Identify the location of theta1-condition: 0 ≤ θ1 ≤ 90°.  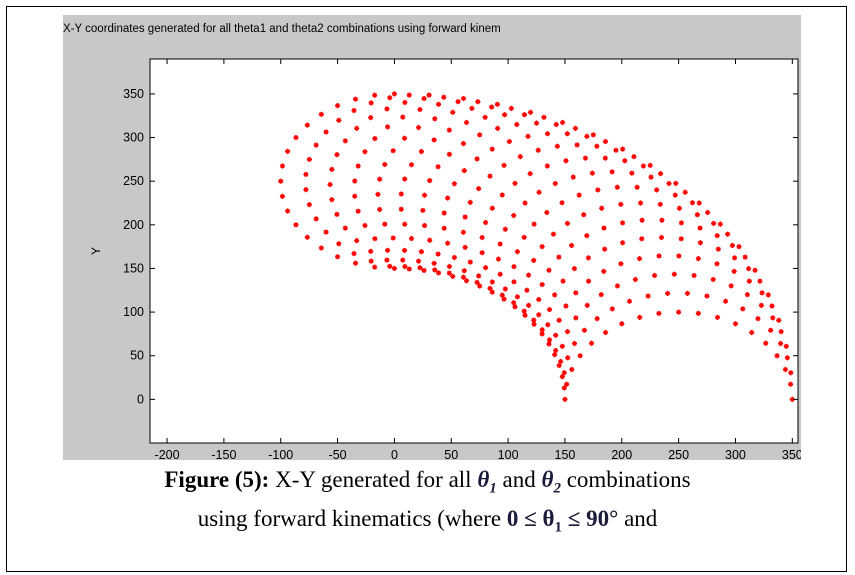
(562, 520).